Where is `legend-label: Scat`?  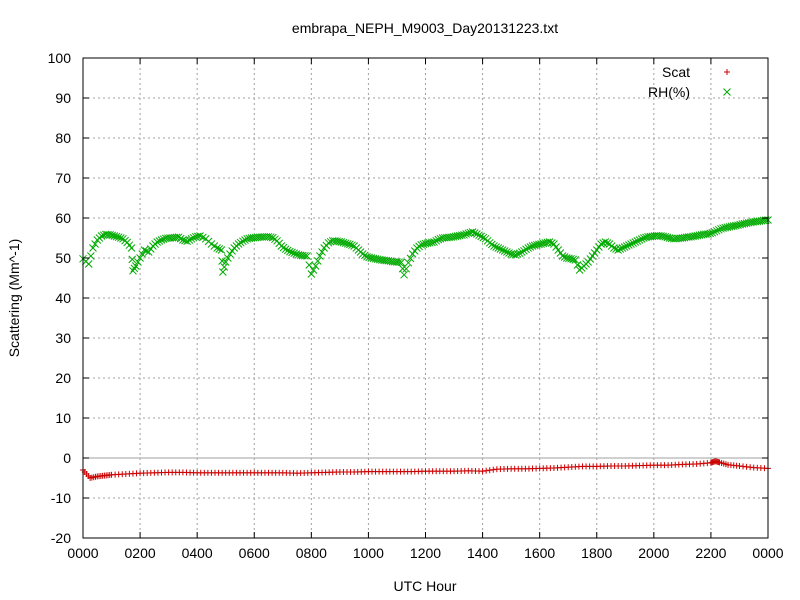
legend-label: Scat is located at coordinates (676, 72).